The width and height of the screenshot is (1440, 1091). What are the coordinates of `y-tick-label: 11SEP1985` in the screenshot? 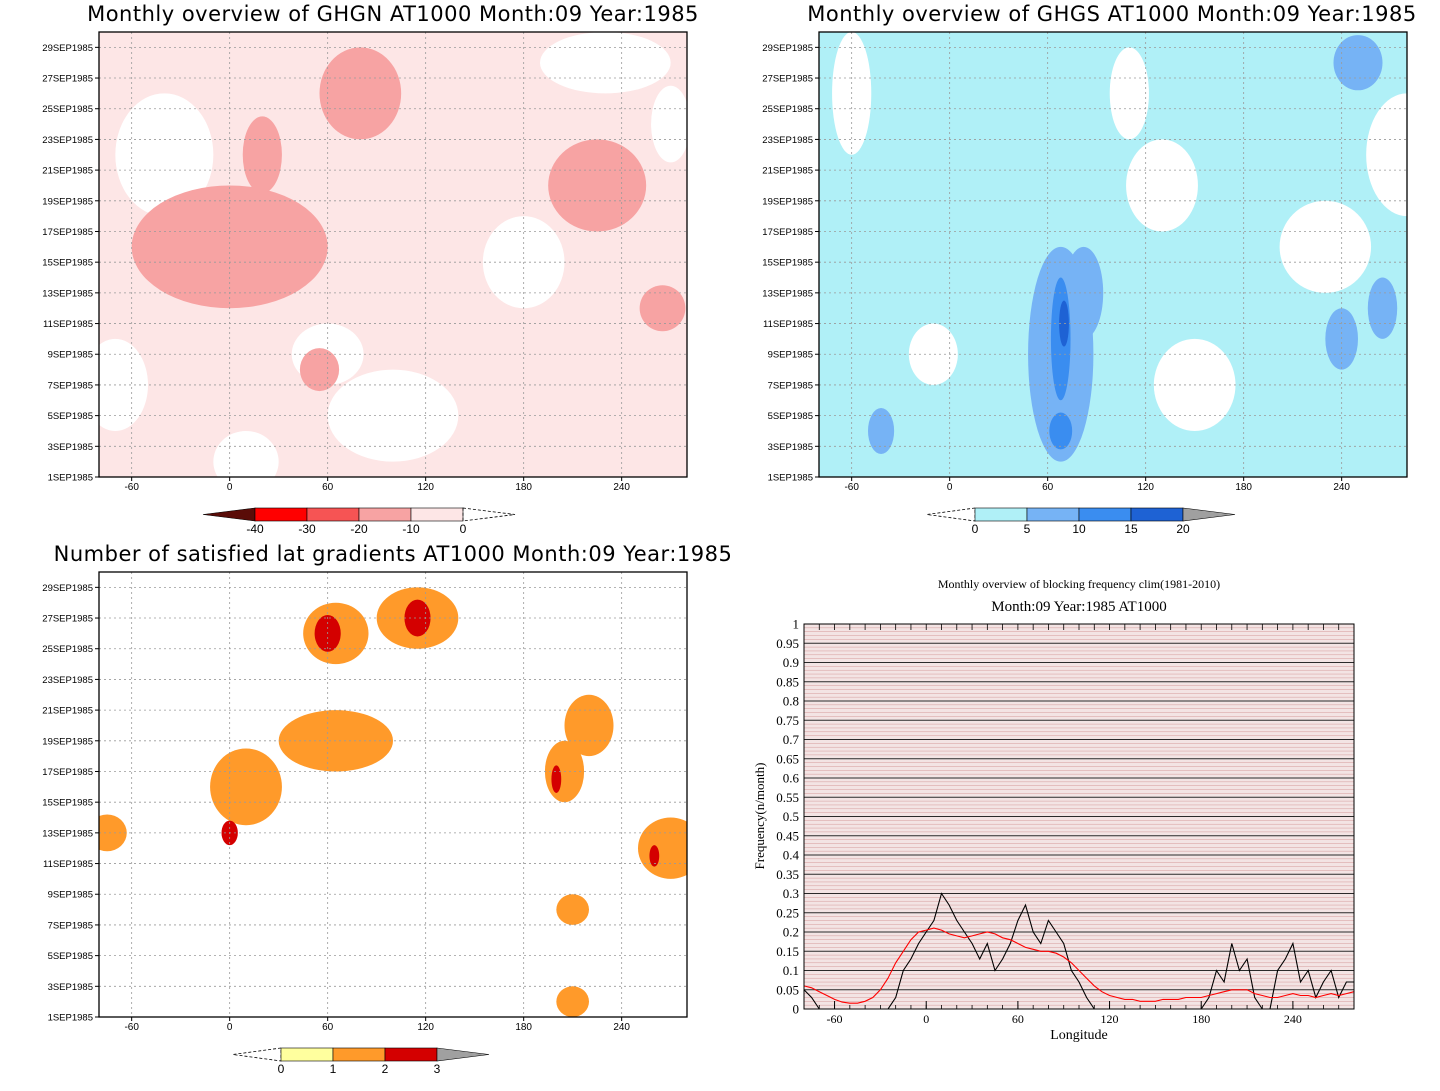 It's located at (68, 324).